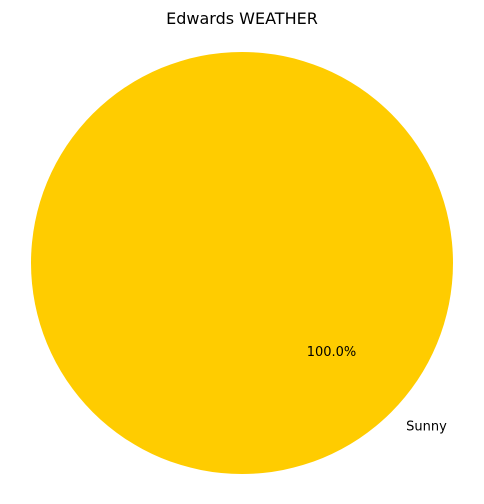 The height and width of the screenshot is (504, 484). What do you see at coordinates (332, 352) in the screenshot?
I see `pie-slice-percent-label: 100.0%` at bounding box center [332, 352].